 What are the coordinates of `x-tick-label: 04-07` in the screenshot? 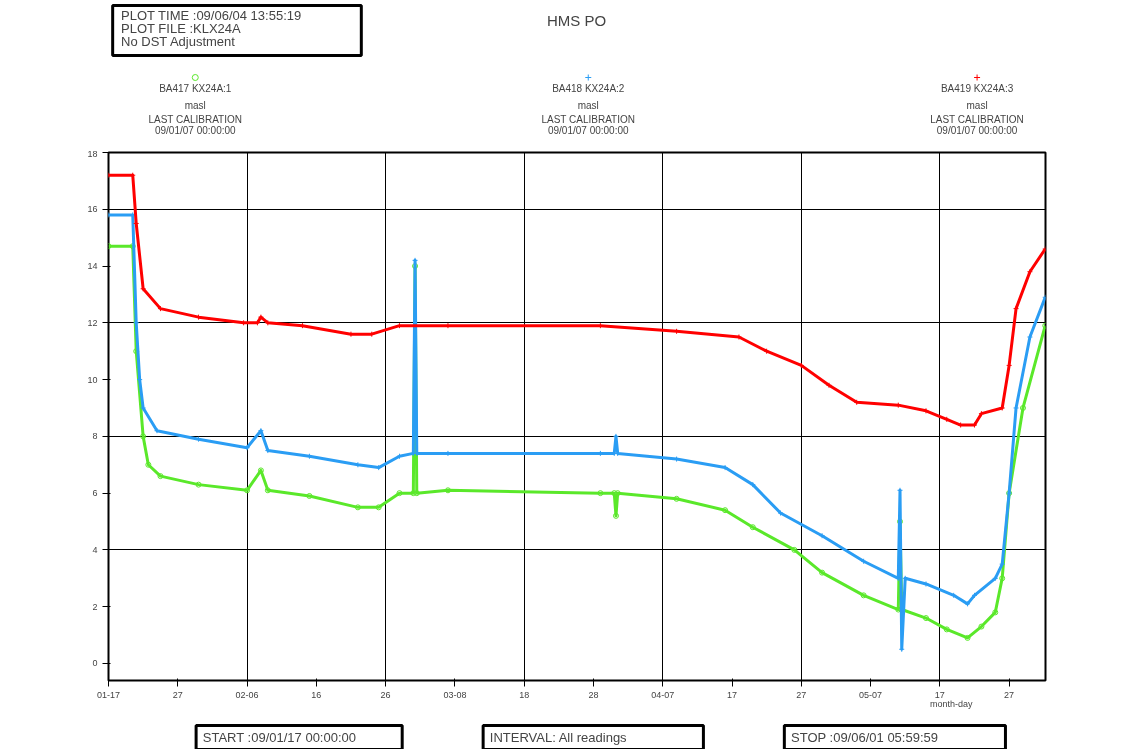 It's located at (663, 694).